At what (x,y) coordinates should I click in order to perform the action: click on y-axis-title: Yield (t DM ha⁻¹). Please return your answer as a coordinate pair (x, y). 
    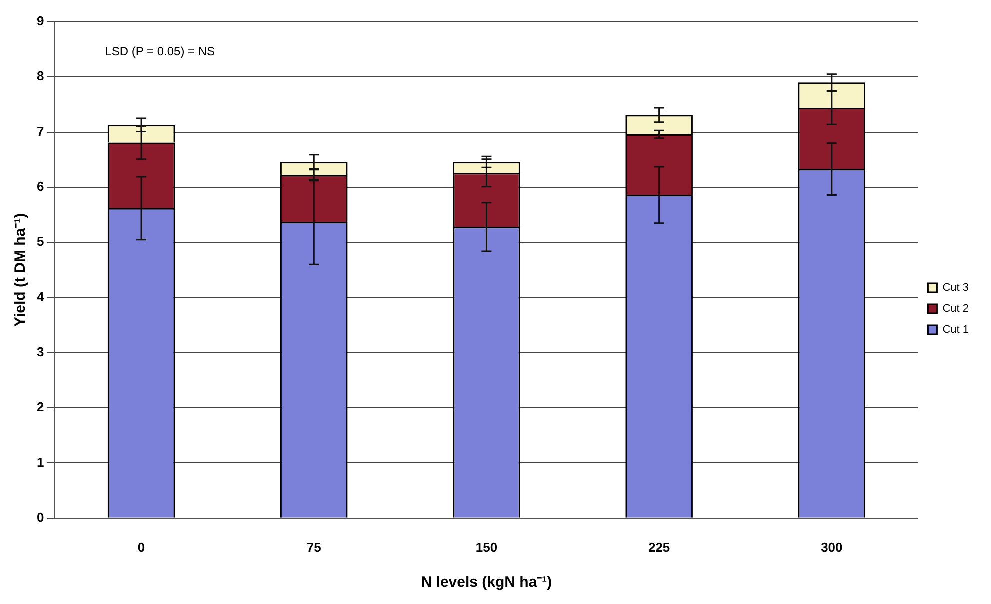
    Looking at the image, I should click on (21, 270).